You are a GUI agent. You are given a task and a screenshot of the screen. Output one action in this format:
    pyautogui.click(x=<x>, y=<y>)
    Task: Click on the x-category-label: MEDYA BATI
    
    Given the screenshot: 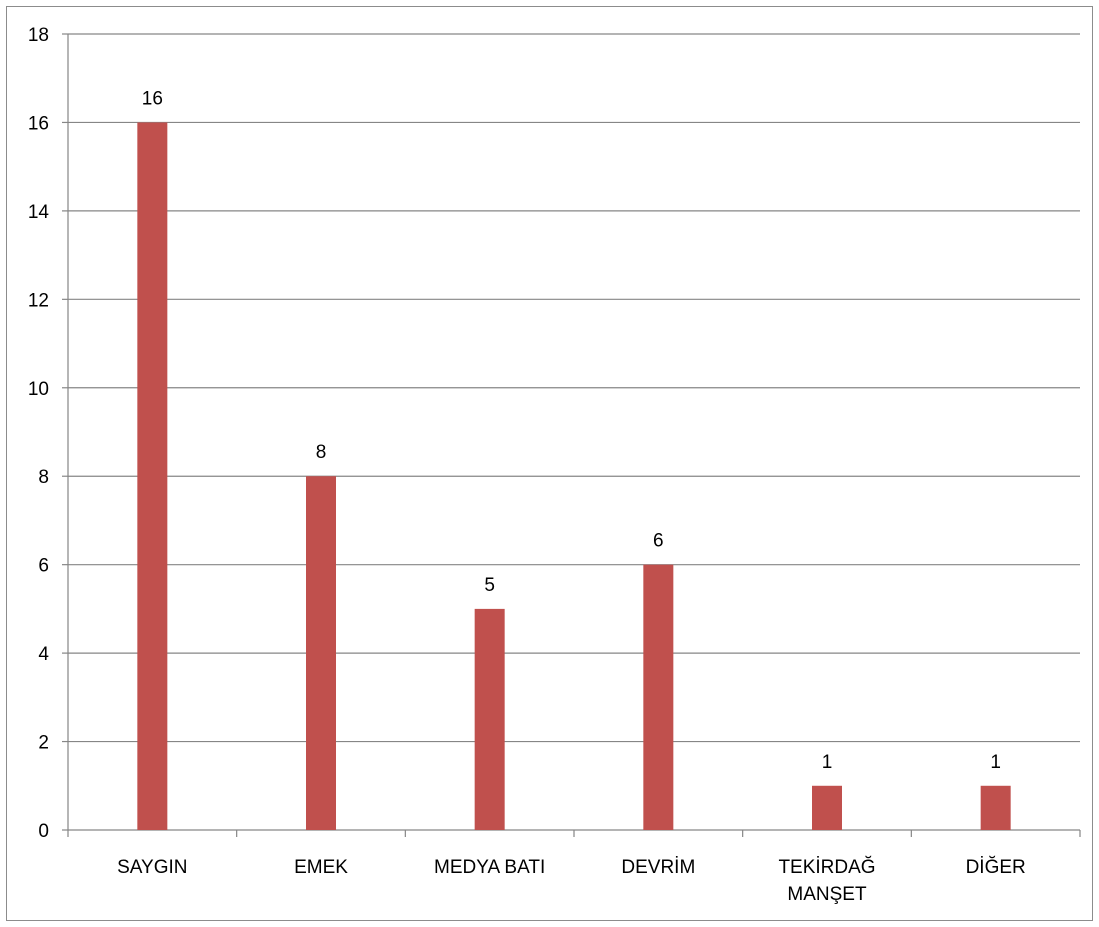 What is the action you would take?
    pyautogui.click(x=489, y=867)
    